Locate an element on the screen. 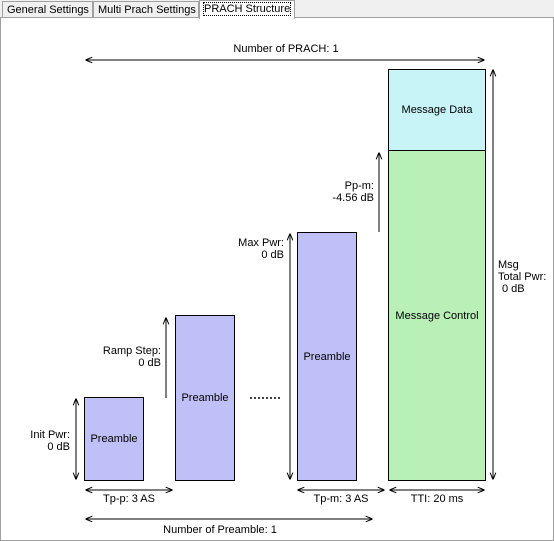 The height and width of the screenshot is (541, 554). tab-multi-prach-settings: Multi Prach Settings is located at coordinates (146, 9).